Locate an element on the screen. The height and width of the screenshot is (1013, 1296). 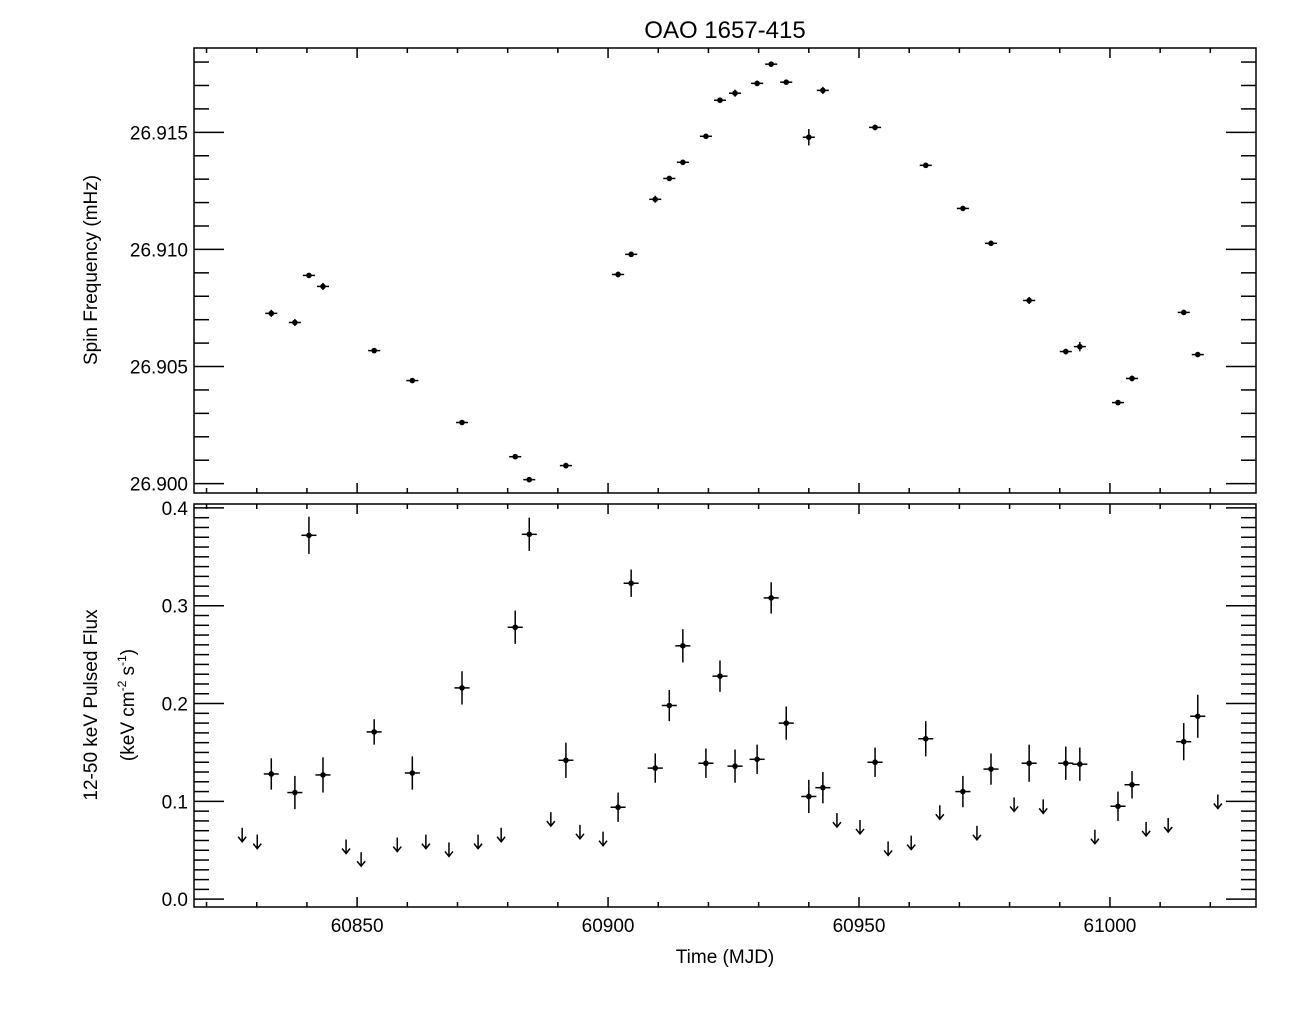
bottom-y-axis-label-line1: 12-50 keV Pulsed Flux is located at coordinates (91, 705).